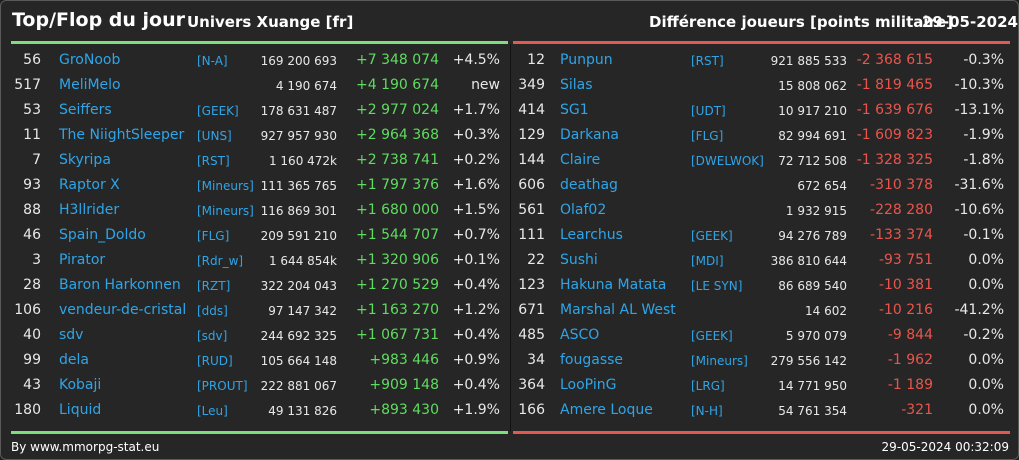  Describe the element at coordinates (212, 411) in the screenshot. I see `alliance-tag-link: [Leu]` at that location.